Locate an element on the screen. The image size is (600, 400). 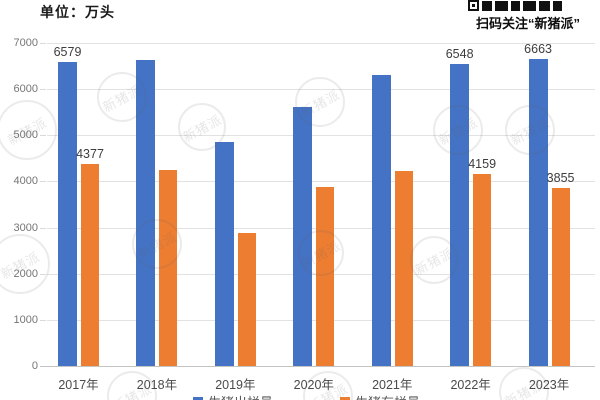
legend-item-inventory: 生猪存栏量 is located at coordinates (380, 396).